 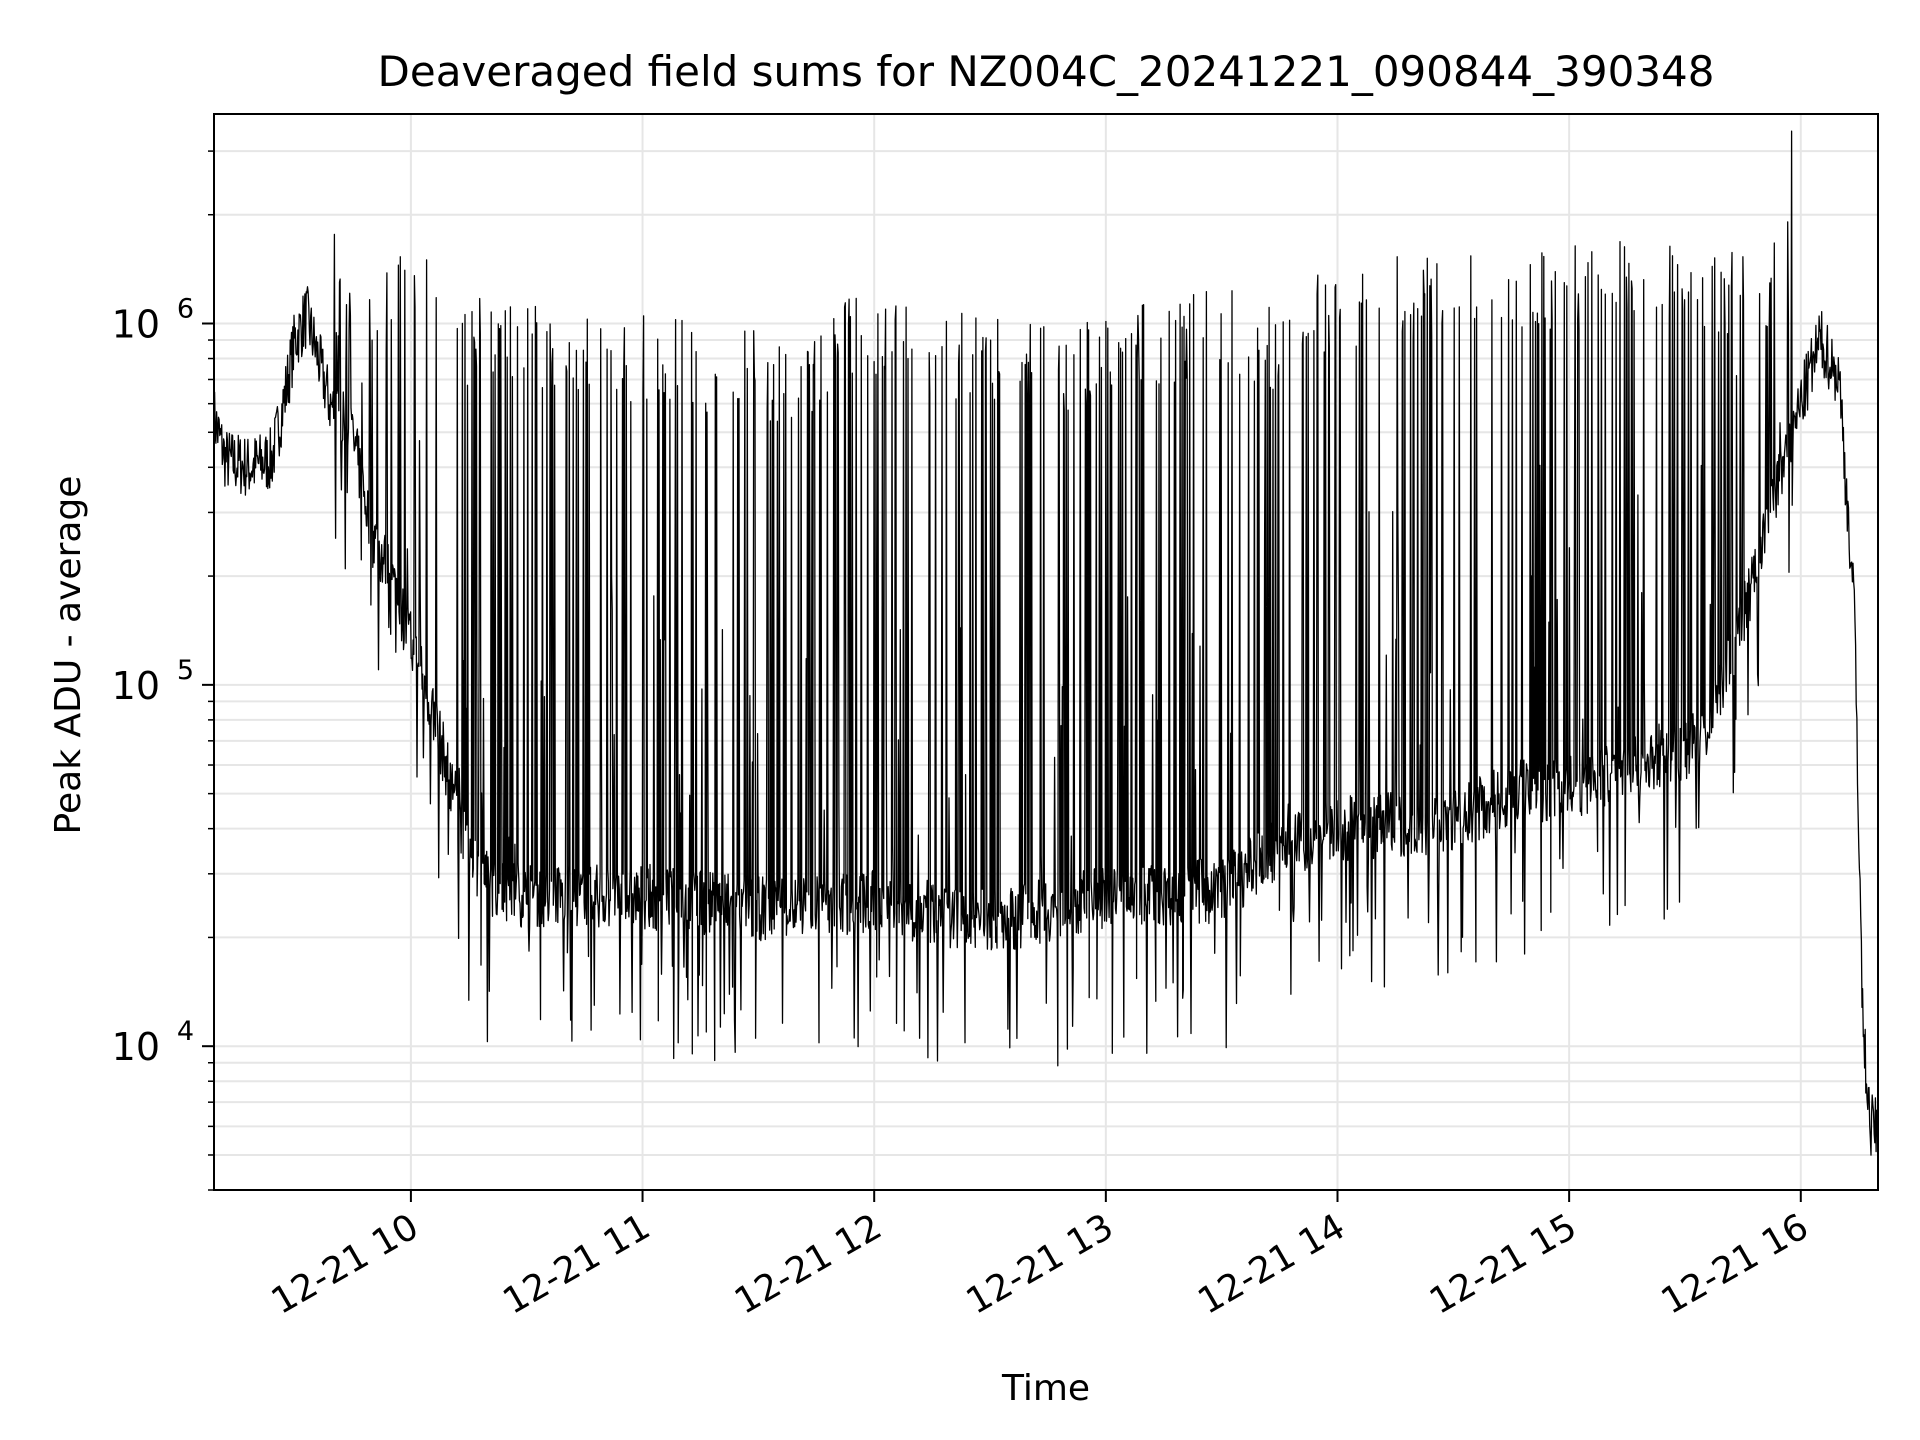 What do you see at coordinates (1040, 1264) in the screenshot?
I see `x-tick-label: 12-21 13` at bounding box center [1040, 1264].